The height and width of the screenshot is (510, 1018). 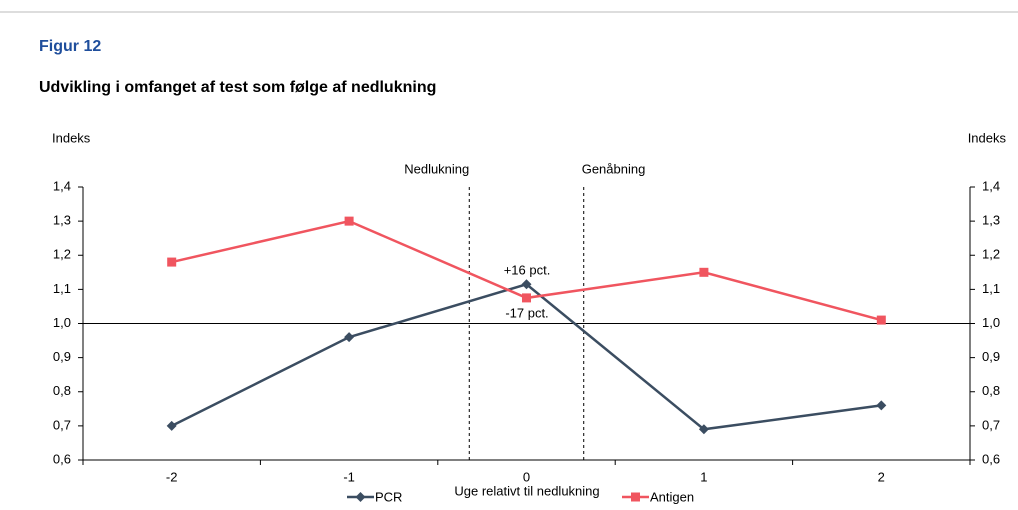 I want to click on y-tick-label: 1,0, so click(x=62, y=322).